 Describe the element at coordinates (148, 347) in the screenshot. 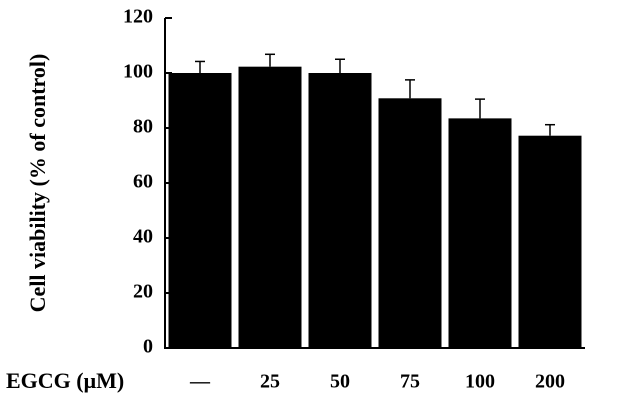

I see `y-tick-label: 0` at that location.